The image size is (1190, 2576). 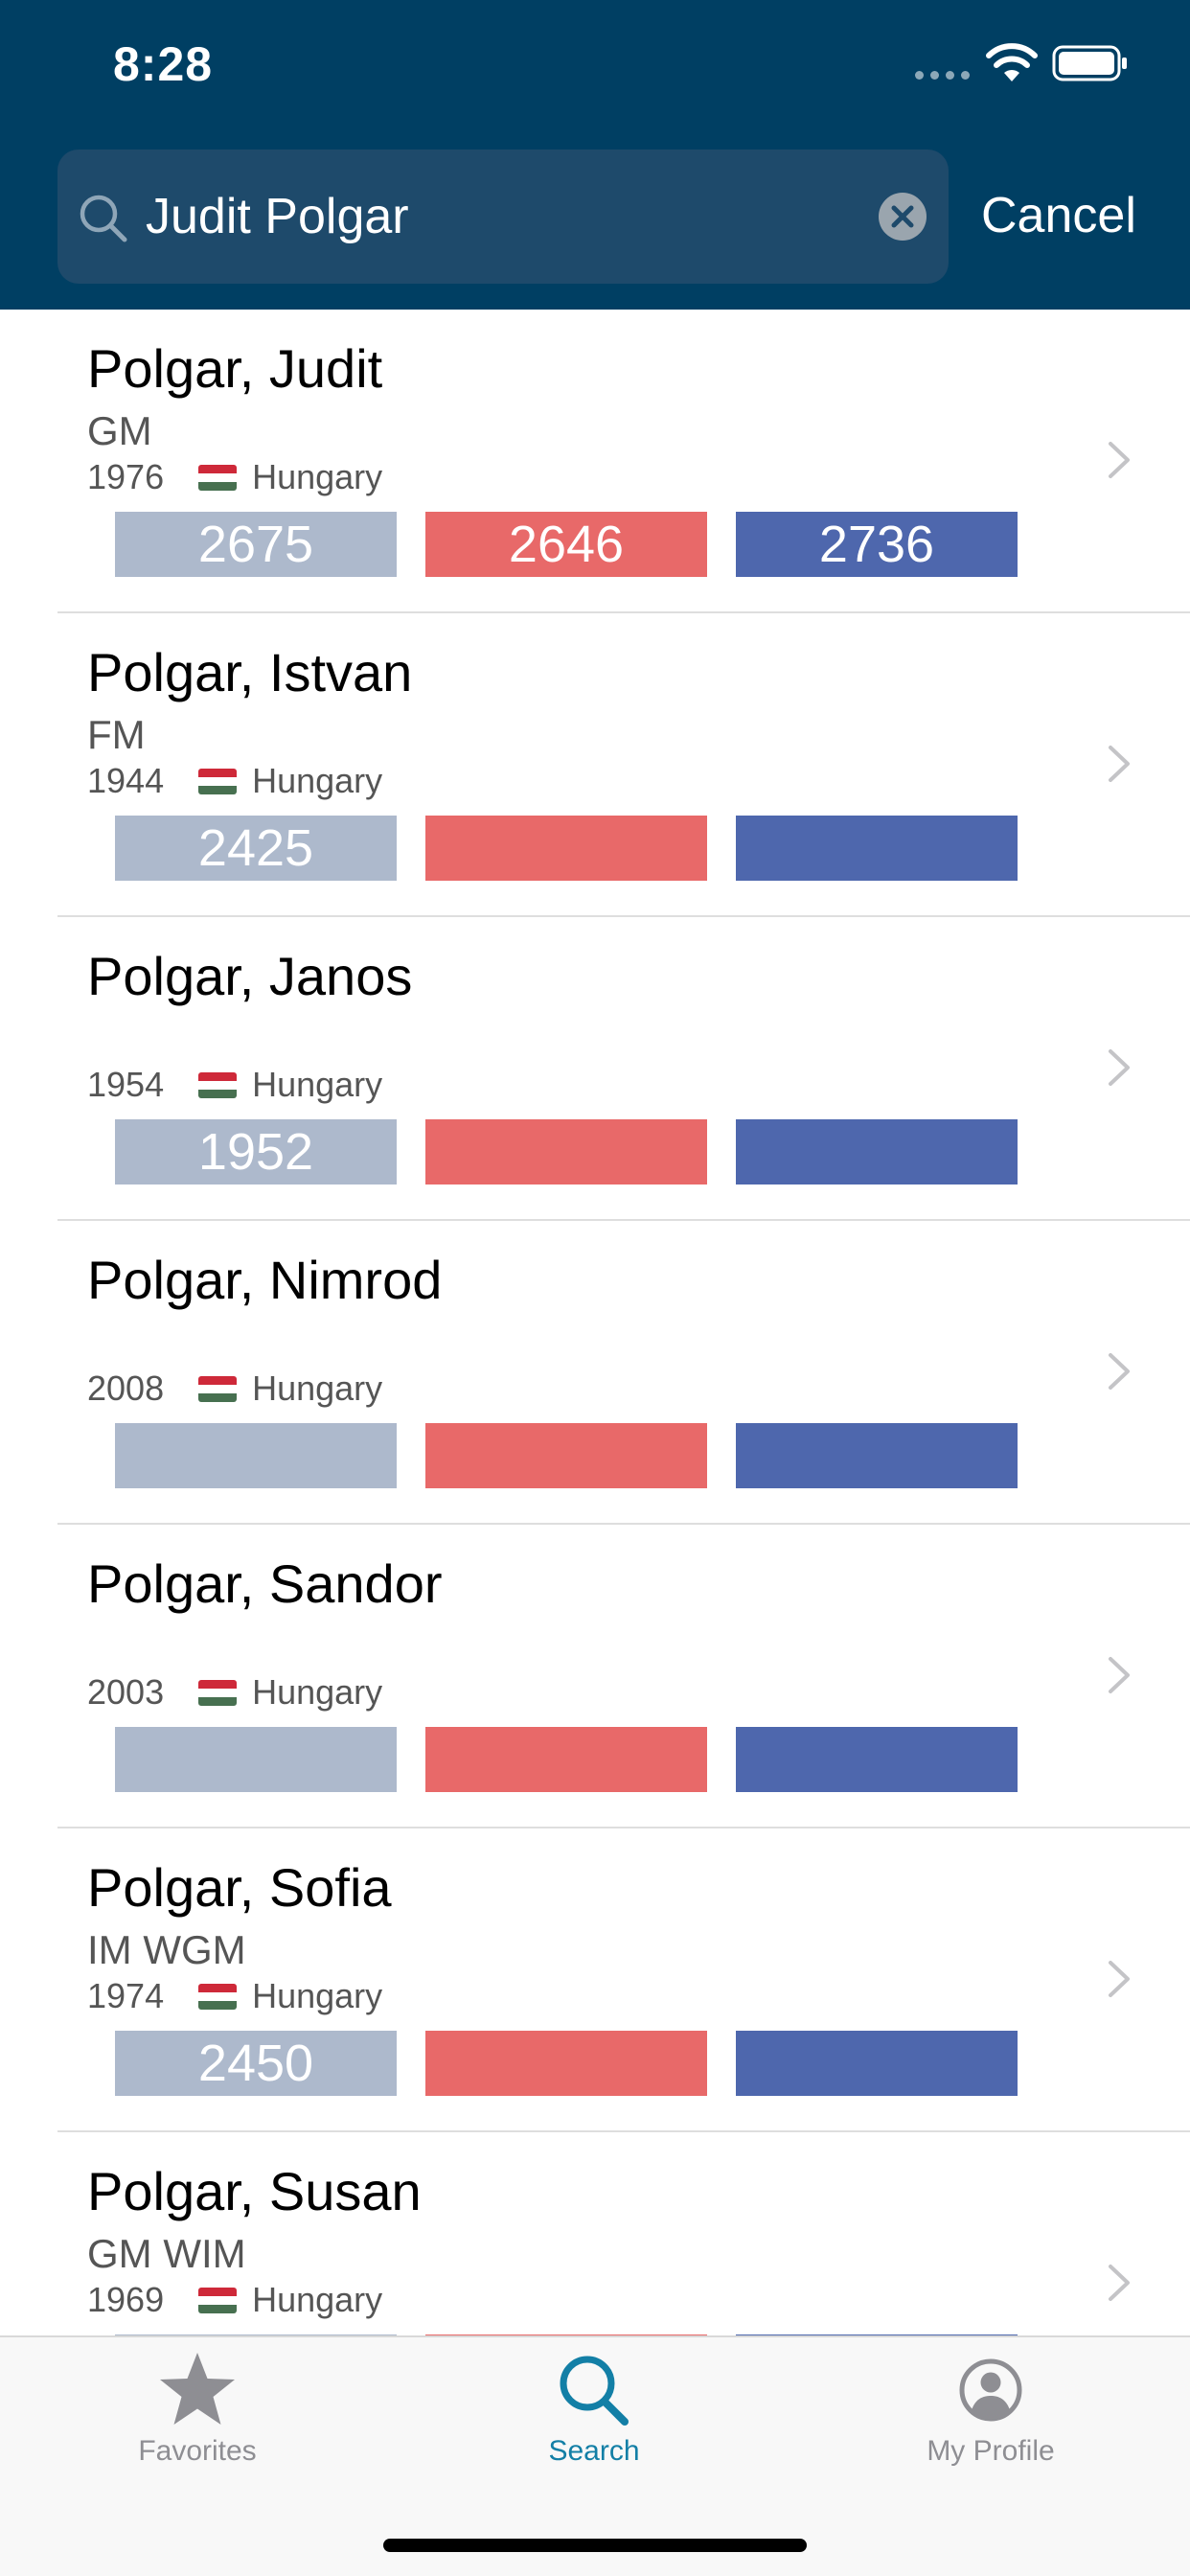 I want to click on rating-bars: 2450, so click(x=567, y=2064).